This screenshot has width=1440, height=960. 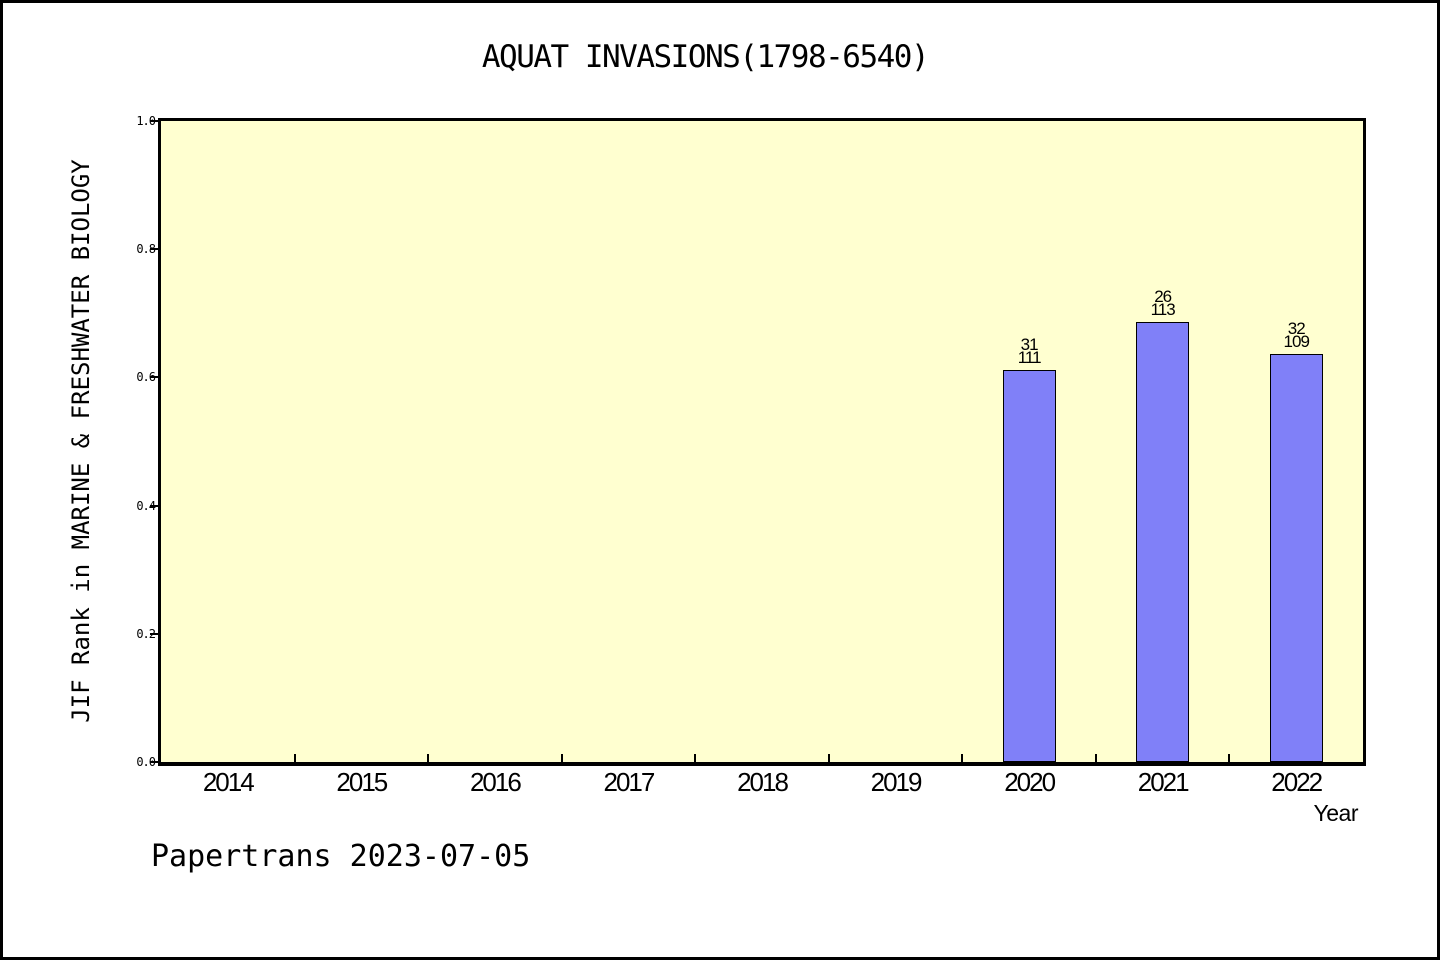 I want to click on y-tick-label: 0.0, so click(x=146, y=762).